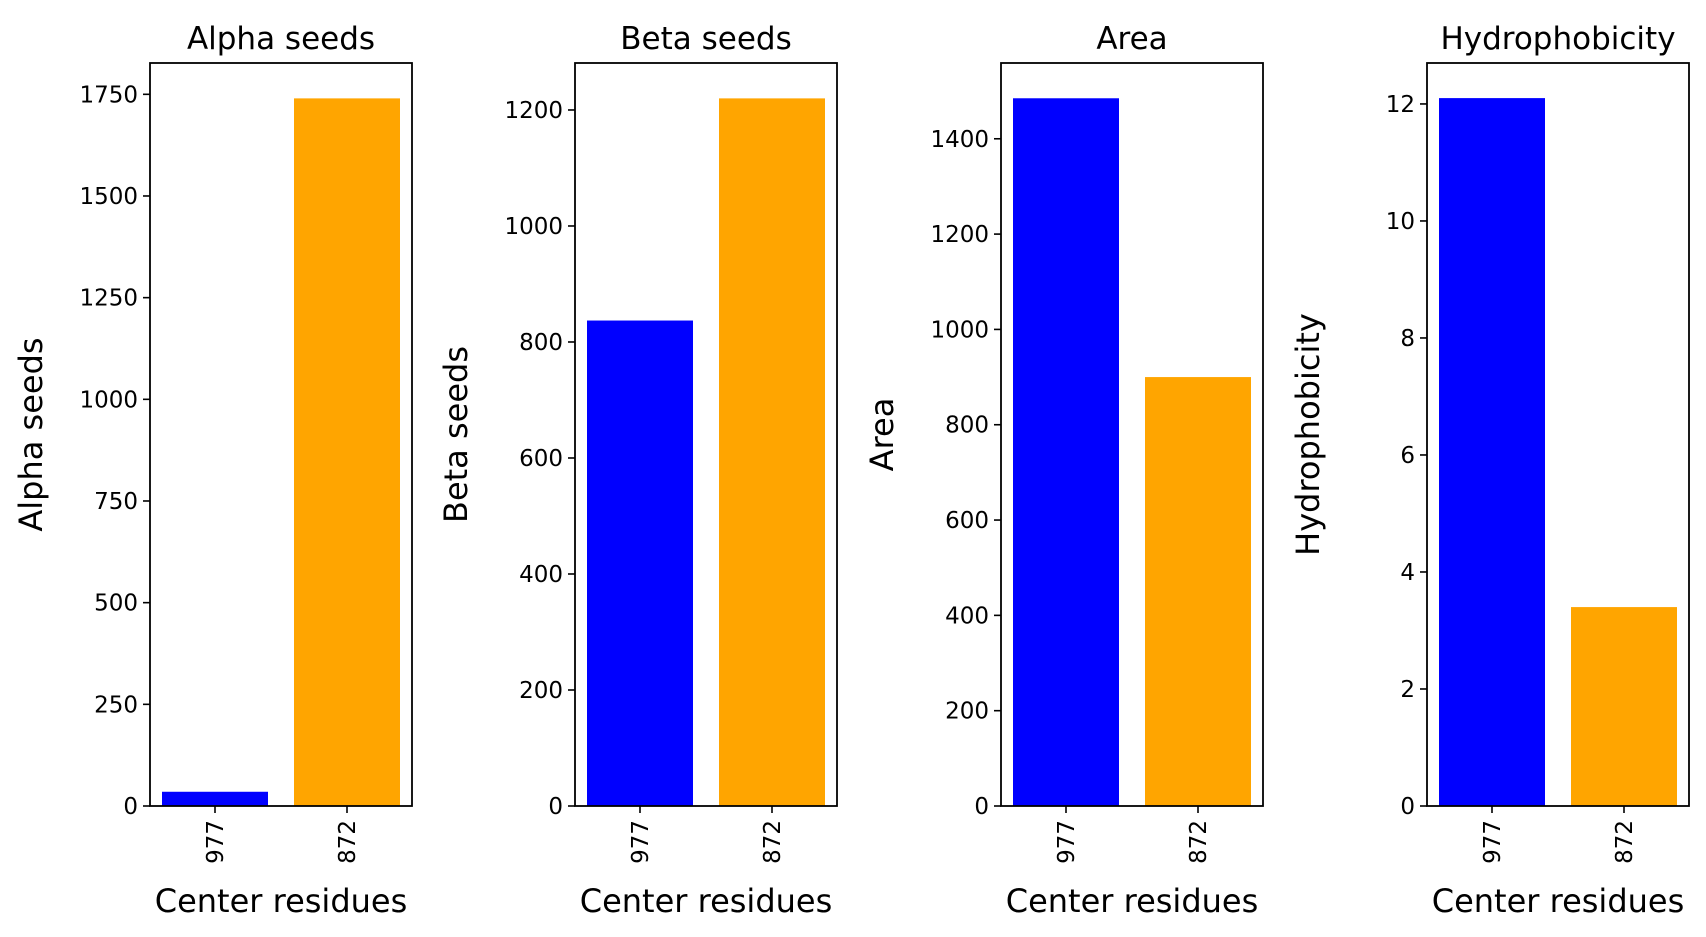 Image resolution: width=1706 pixels, height=937 pixels. I want to click on y-tick-label: 2, so click(1407, 690).